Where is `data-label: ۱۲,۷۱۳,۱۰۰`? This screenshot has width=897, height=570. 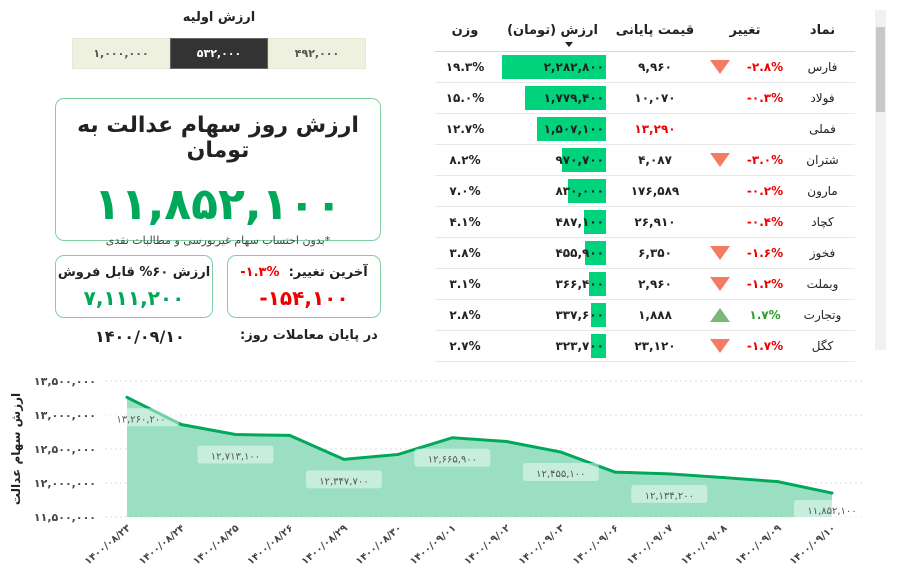 data-label: ۱۲,۷۱۳,۱۰۰ is located at coordinates (235, 457).